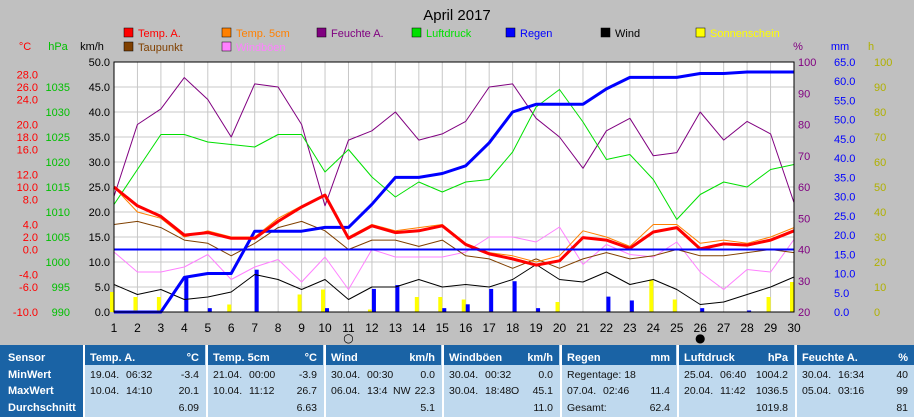 This screenshot has height=417, width=914. Describe the element at coordinates (307, 375) in the screenshot. I see `stats-cell: -3.9` at that location.